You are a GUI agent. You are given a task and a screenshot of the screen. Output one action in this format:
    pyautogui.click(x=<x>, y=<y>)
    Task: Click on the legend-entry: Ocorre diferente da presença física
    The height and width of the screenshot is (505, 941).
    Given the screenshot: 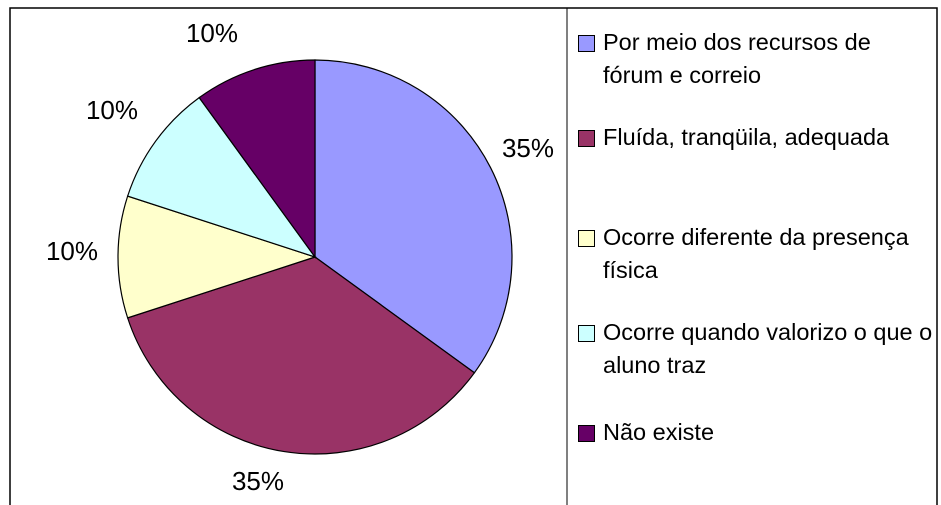 What is the action you would take?
    pyautogui.click(x=755, y=254)
    